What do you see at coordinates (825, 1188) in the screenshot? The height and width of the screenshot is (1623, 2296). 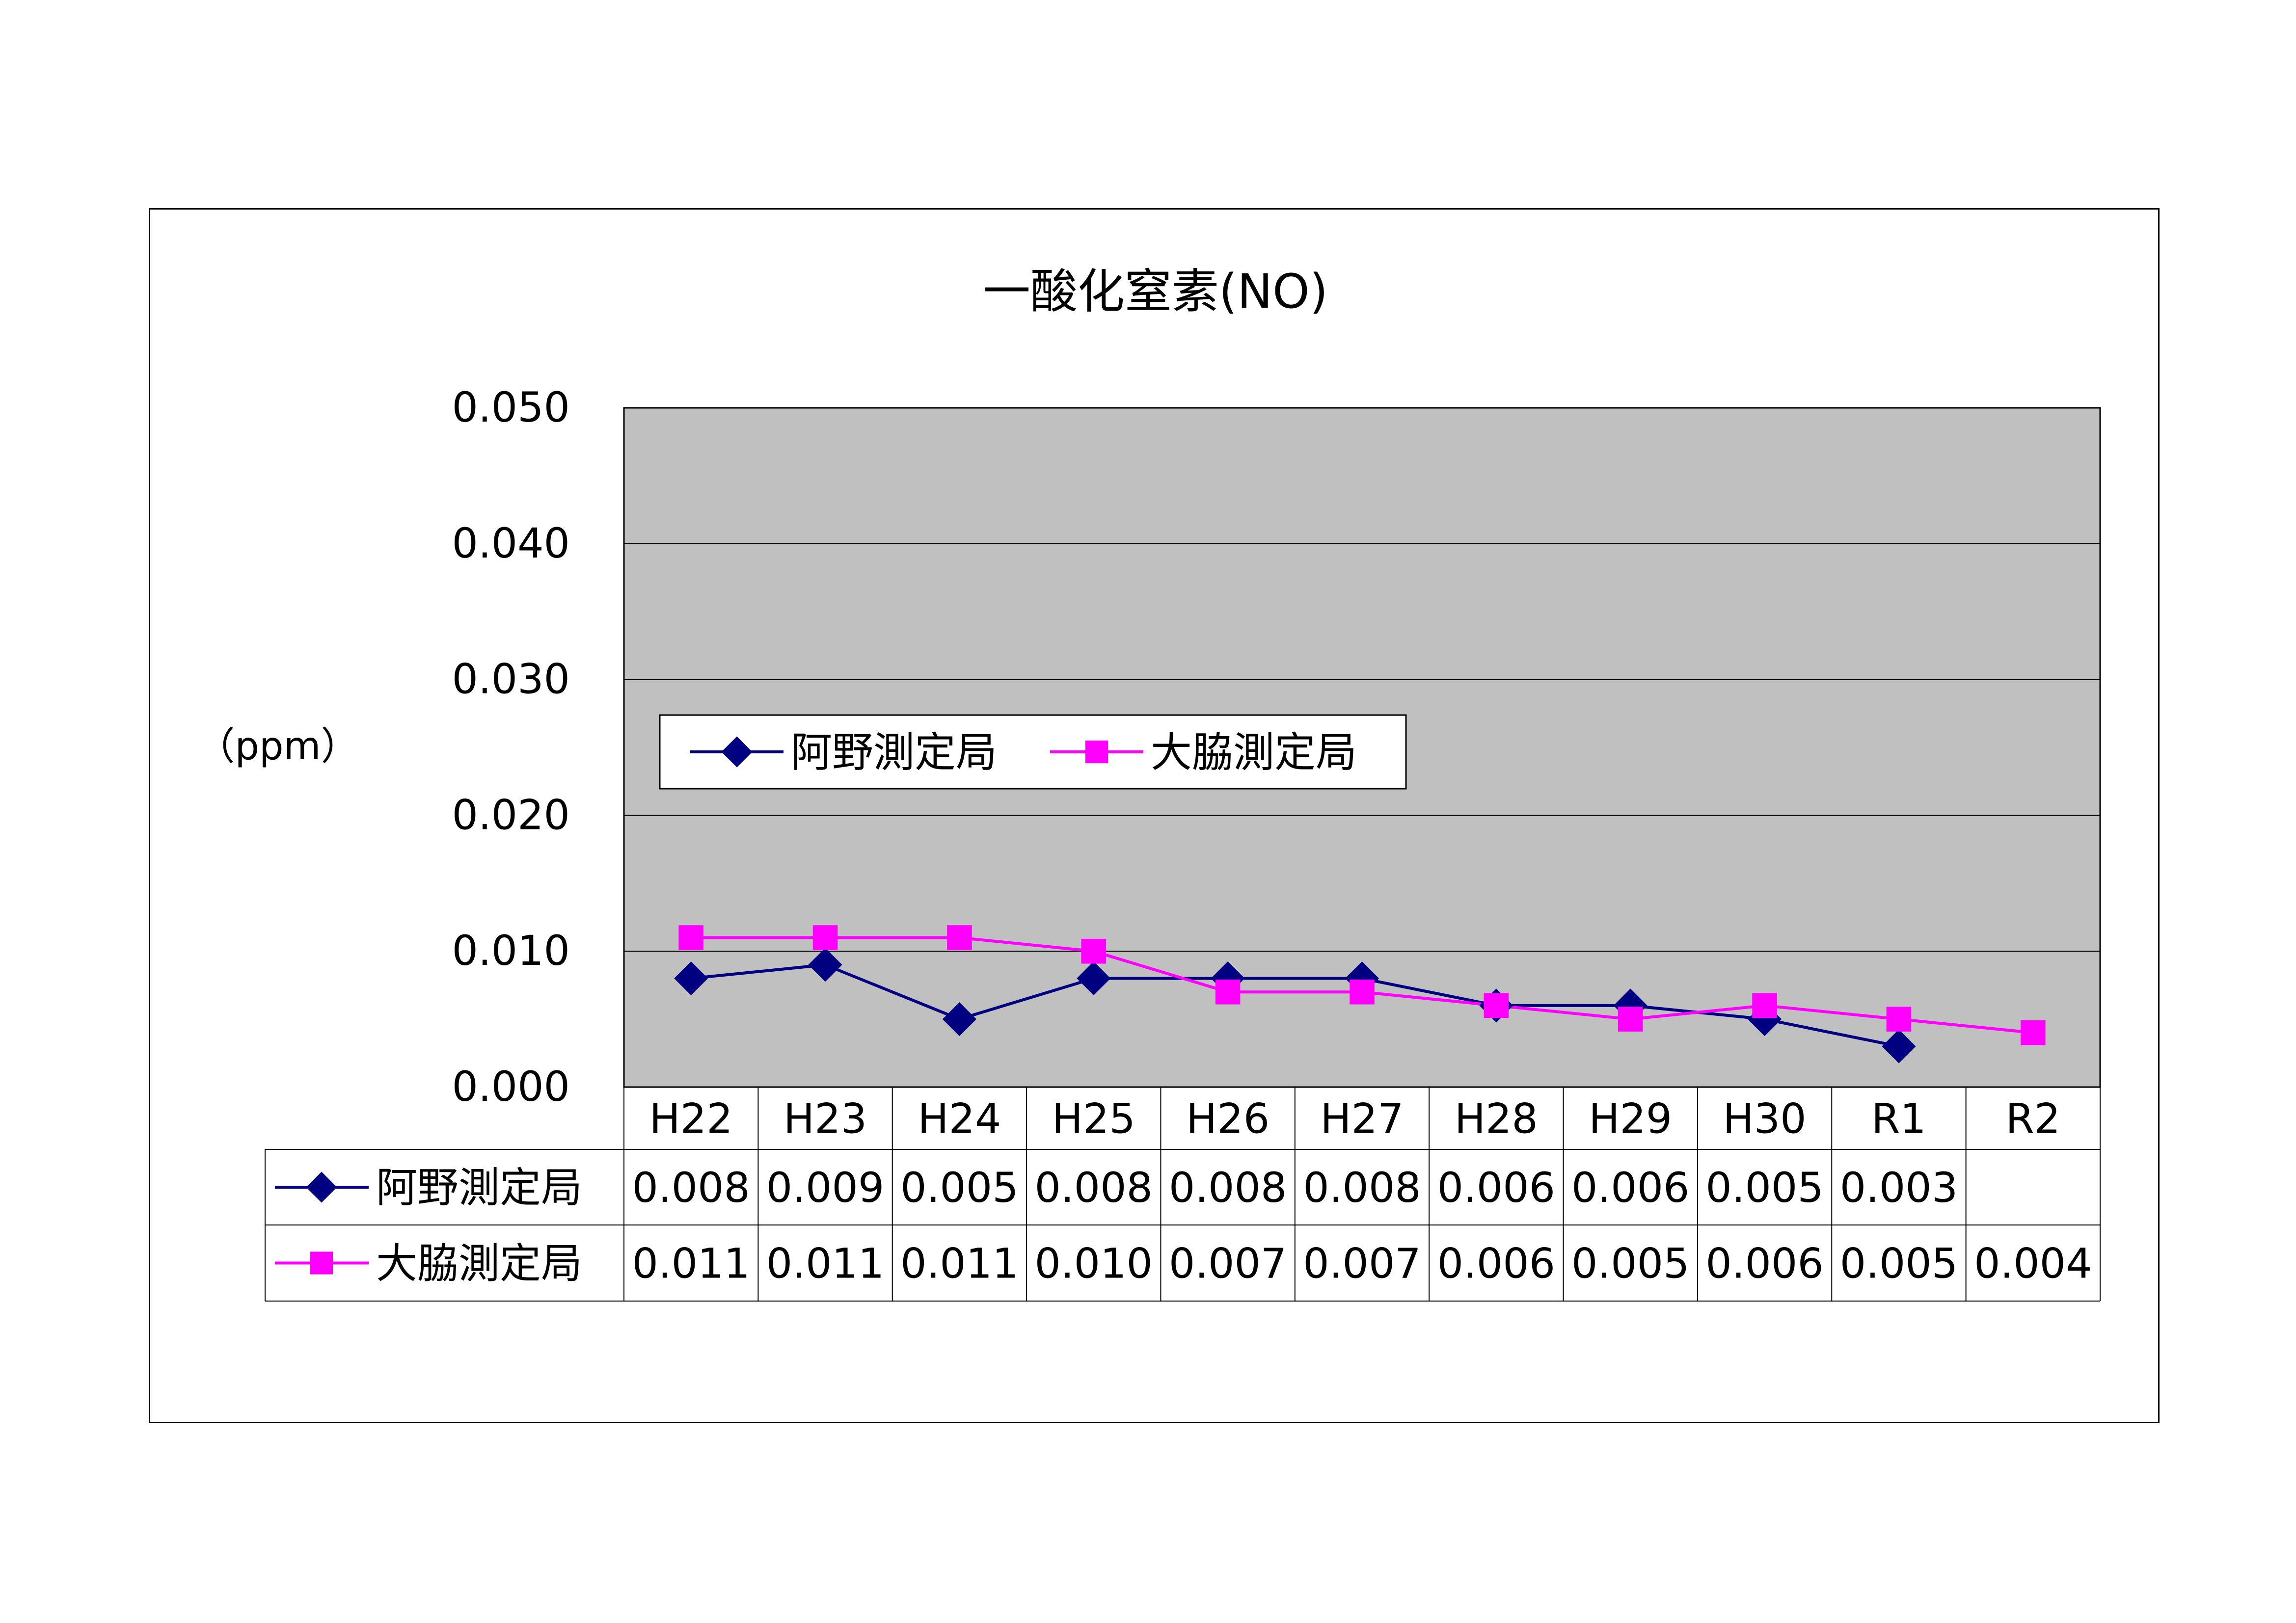 I see `data-label: 0.009` at bounding box center [825, 1188].